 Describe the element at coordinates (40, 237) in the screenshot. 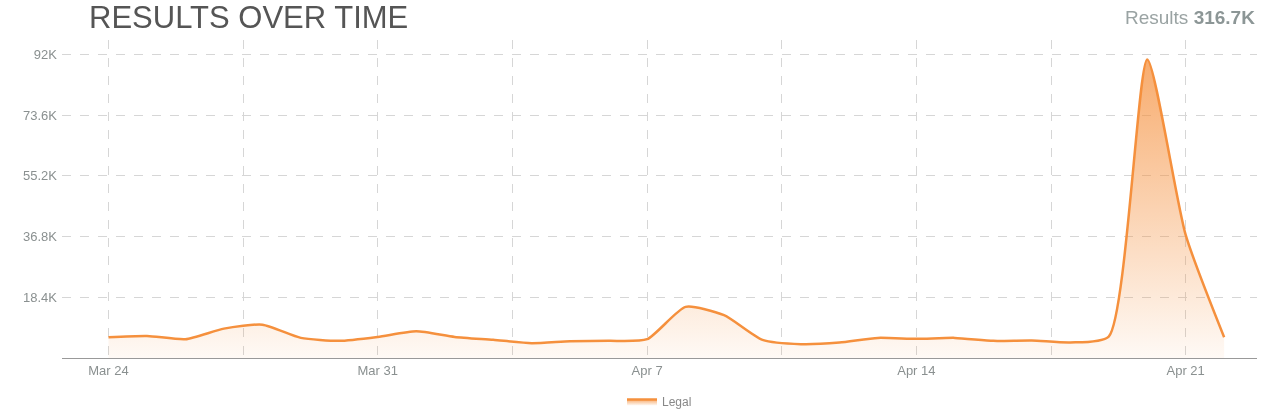

I see `y-tick-label: 36.8K` at that location.